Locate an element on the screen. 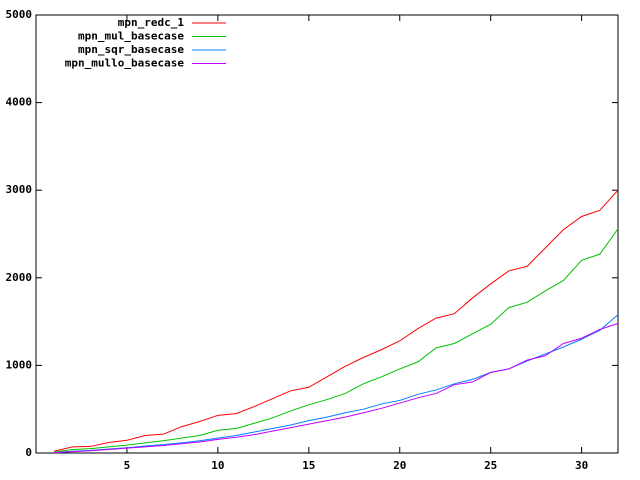  y-tick-label: 4000 is located at coordinates (19, 102).